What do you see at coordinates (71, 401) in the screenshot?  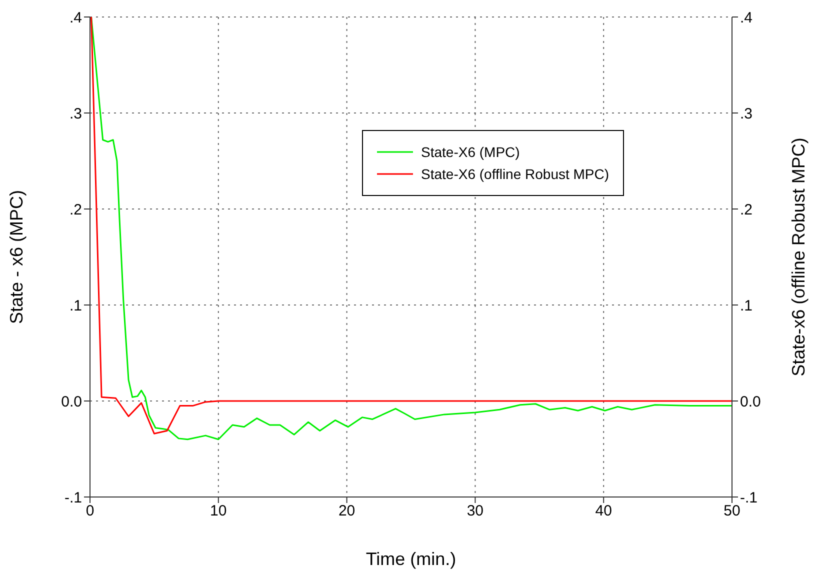 I see `y-tick-label: 0.0` at bounding box center [71, 401].